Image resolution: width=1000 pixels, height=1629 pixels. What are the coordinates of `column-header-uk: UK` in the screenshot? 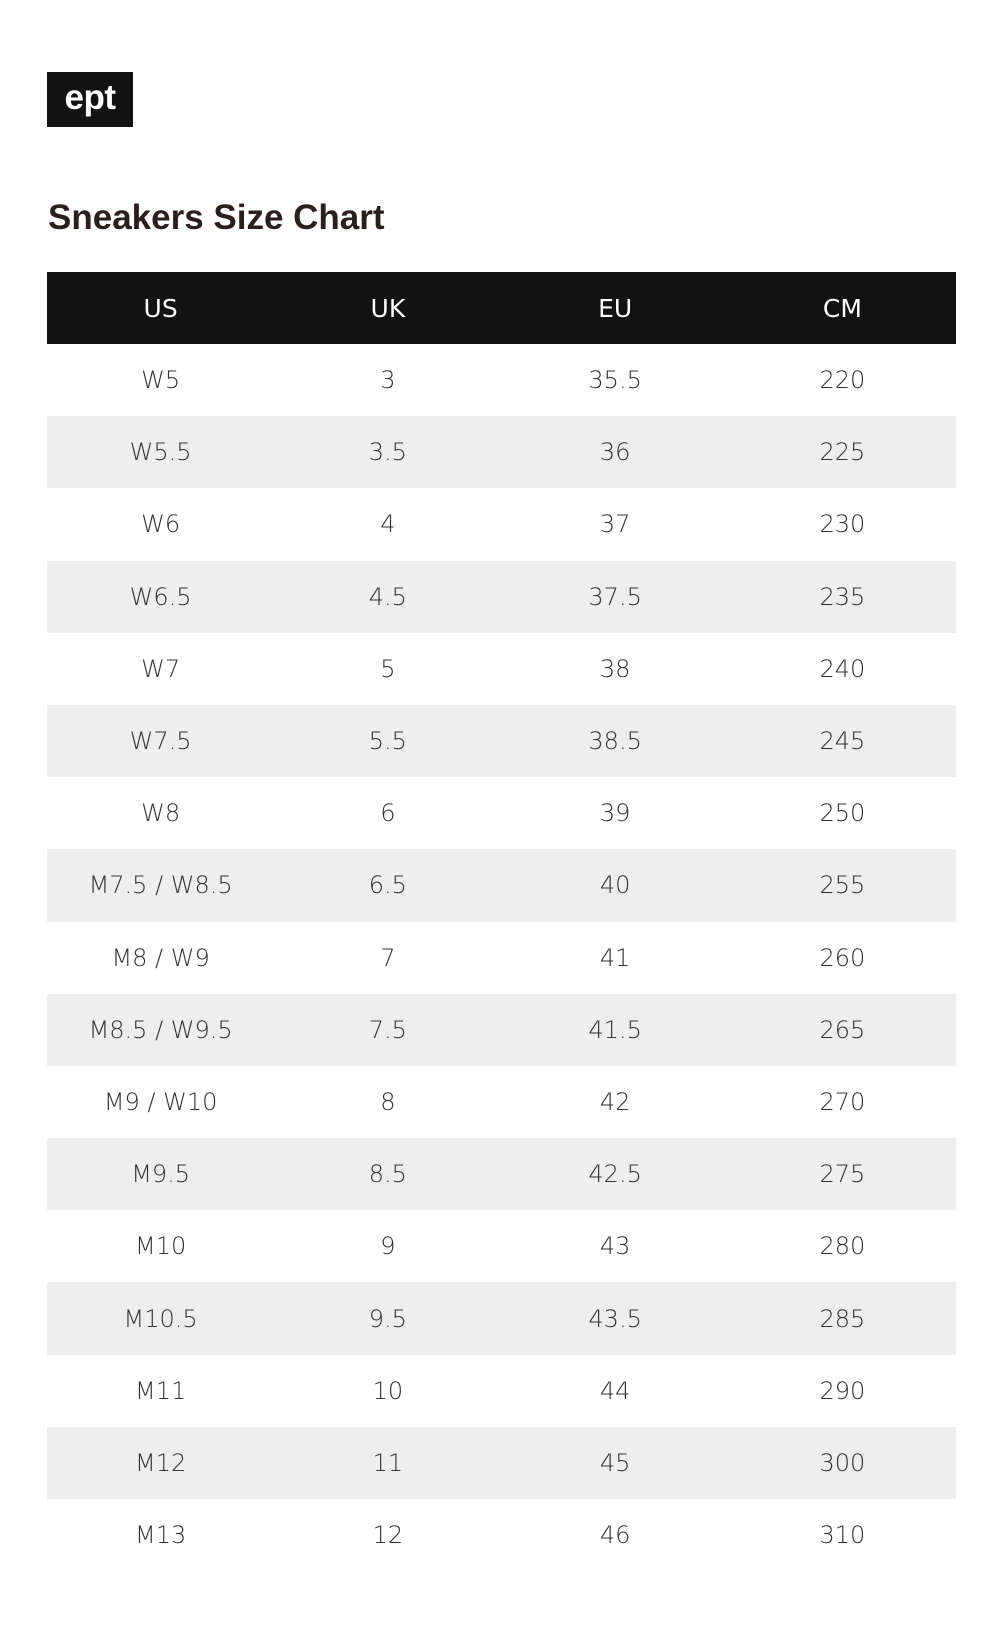 It's located at (388, 308).